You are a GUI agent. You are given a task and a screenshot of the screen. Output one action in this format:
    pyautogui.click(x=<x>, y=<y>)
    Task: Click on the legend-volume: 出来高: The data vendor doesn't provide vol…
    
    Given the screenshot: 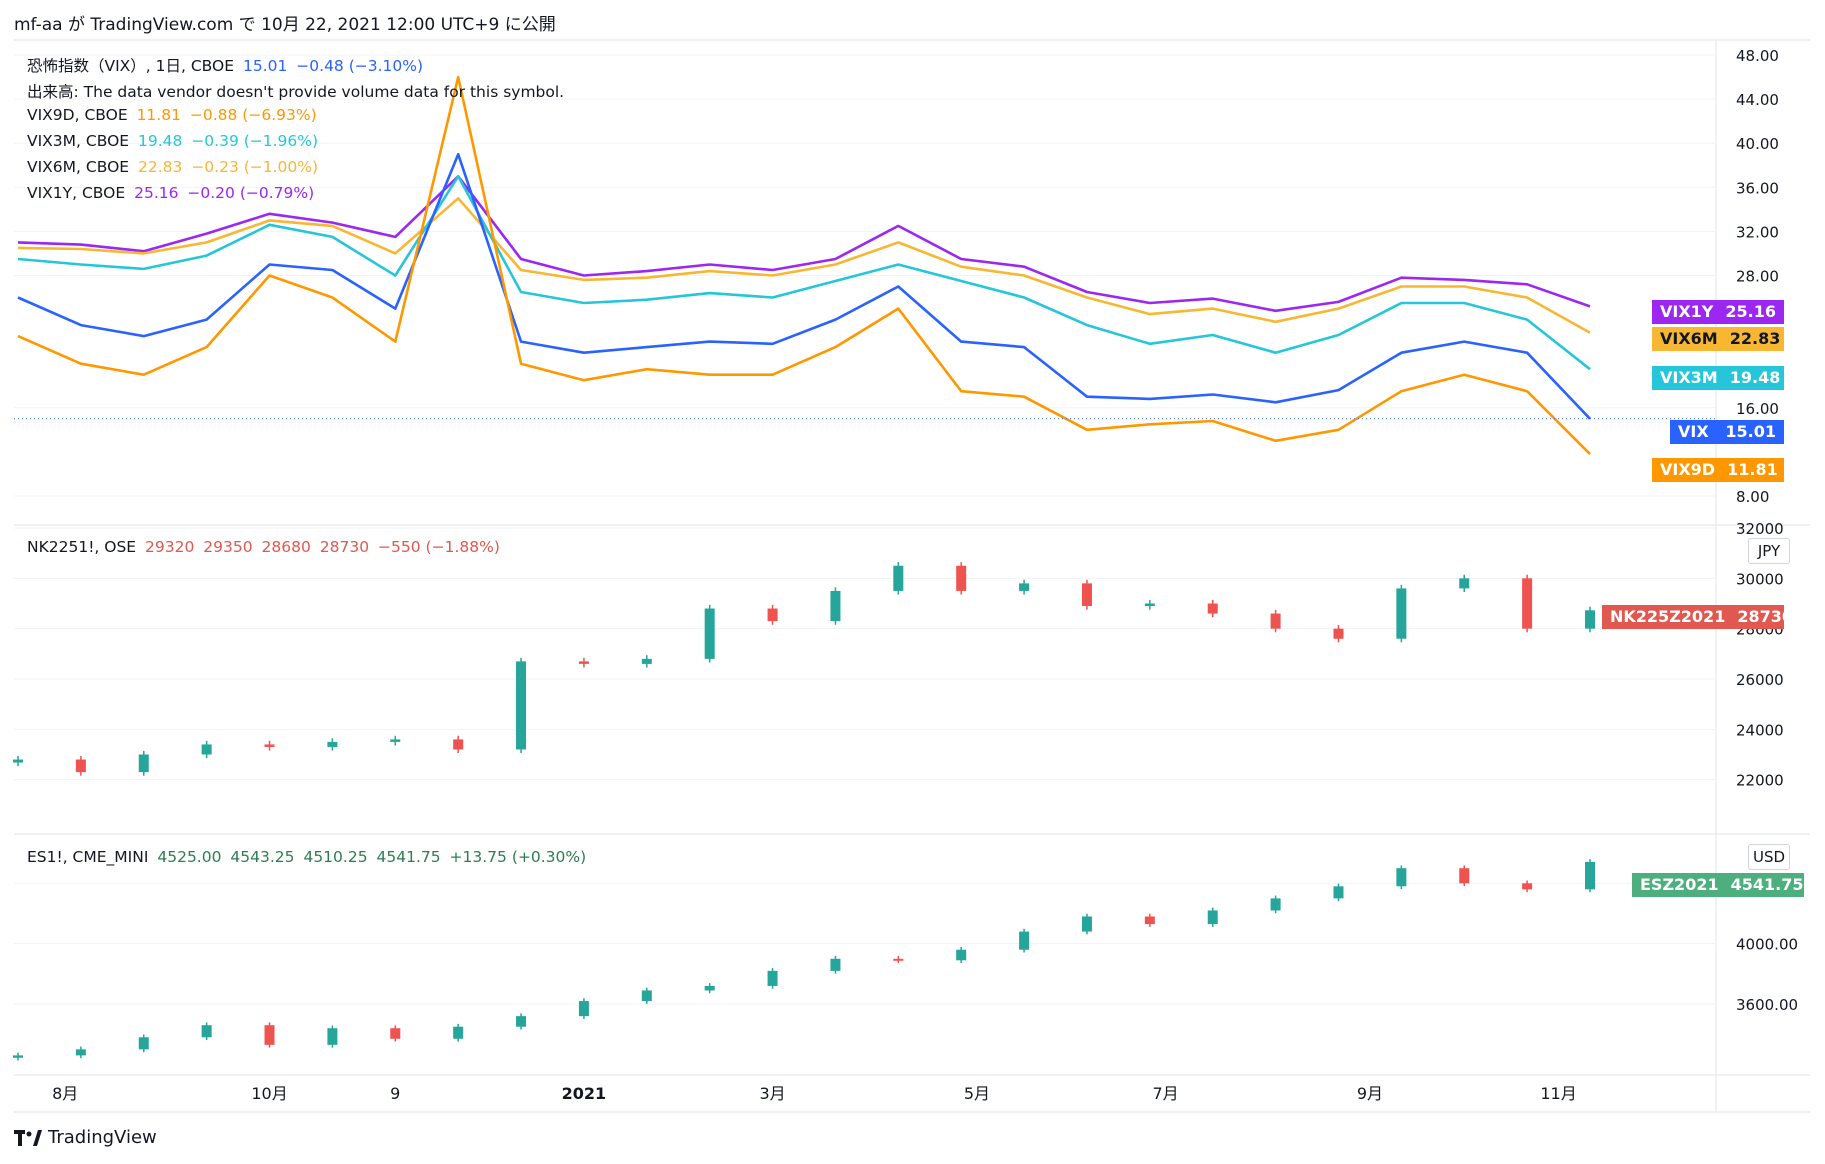 What is the action you would take?
    pyautogui.click(x=297, y=91)
    